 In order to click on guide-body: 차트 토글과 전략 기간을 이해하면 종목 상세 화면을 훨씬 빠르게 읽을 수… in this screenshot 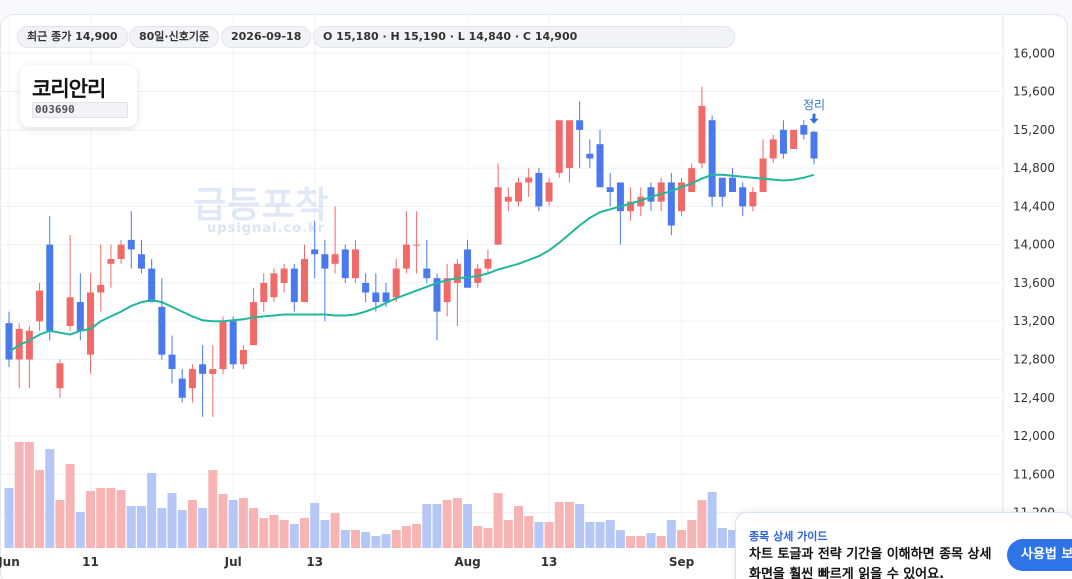, I will do `click(870, 563)`.